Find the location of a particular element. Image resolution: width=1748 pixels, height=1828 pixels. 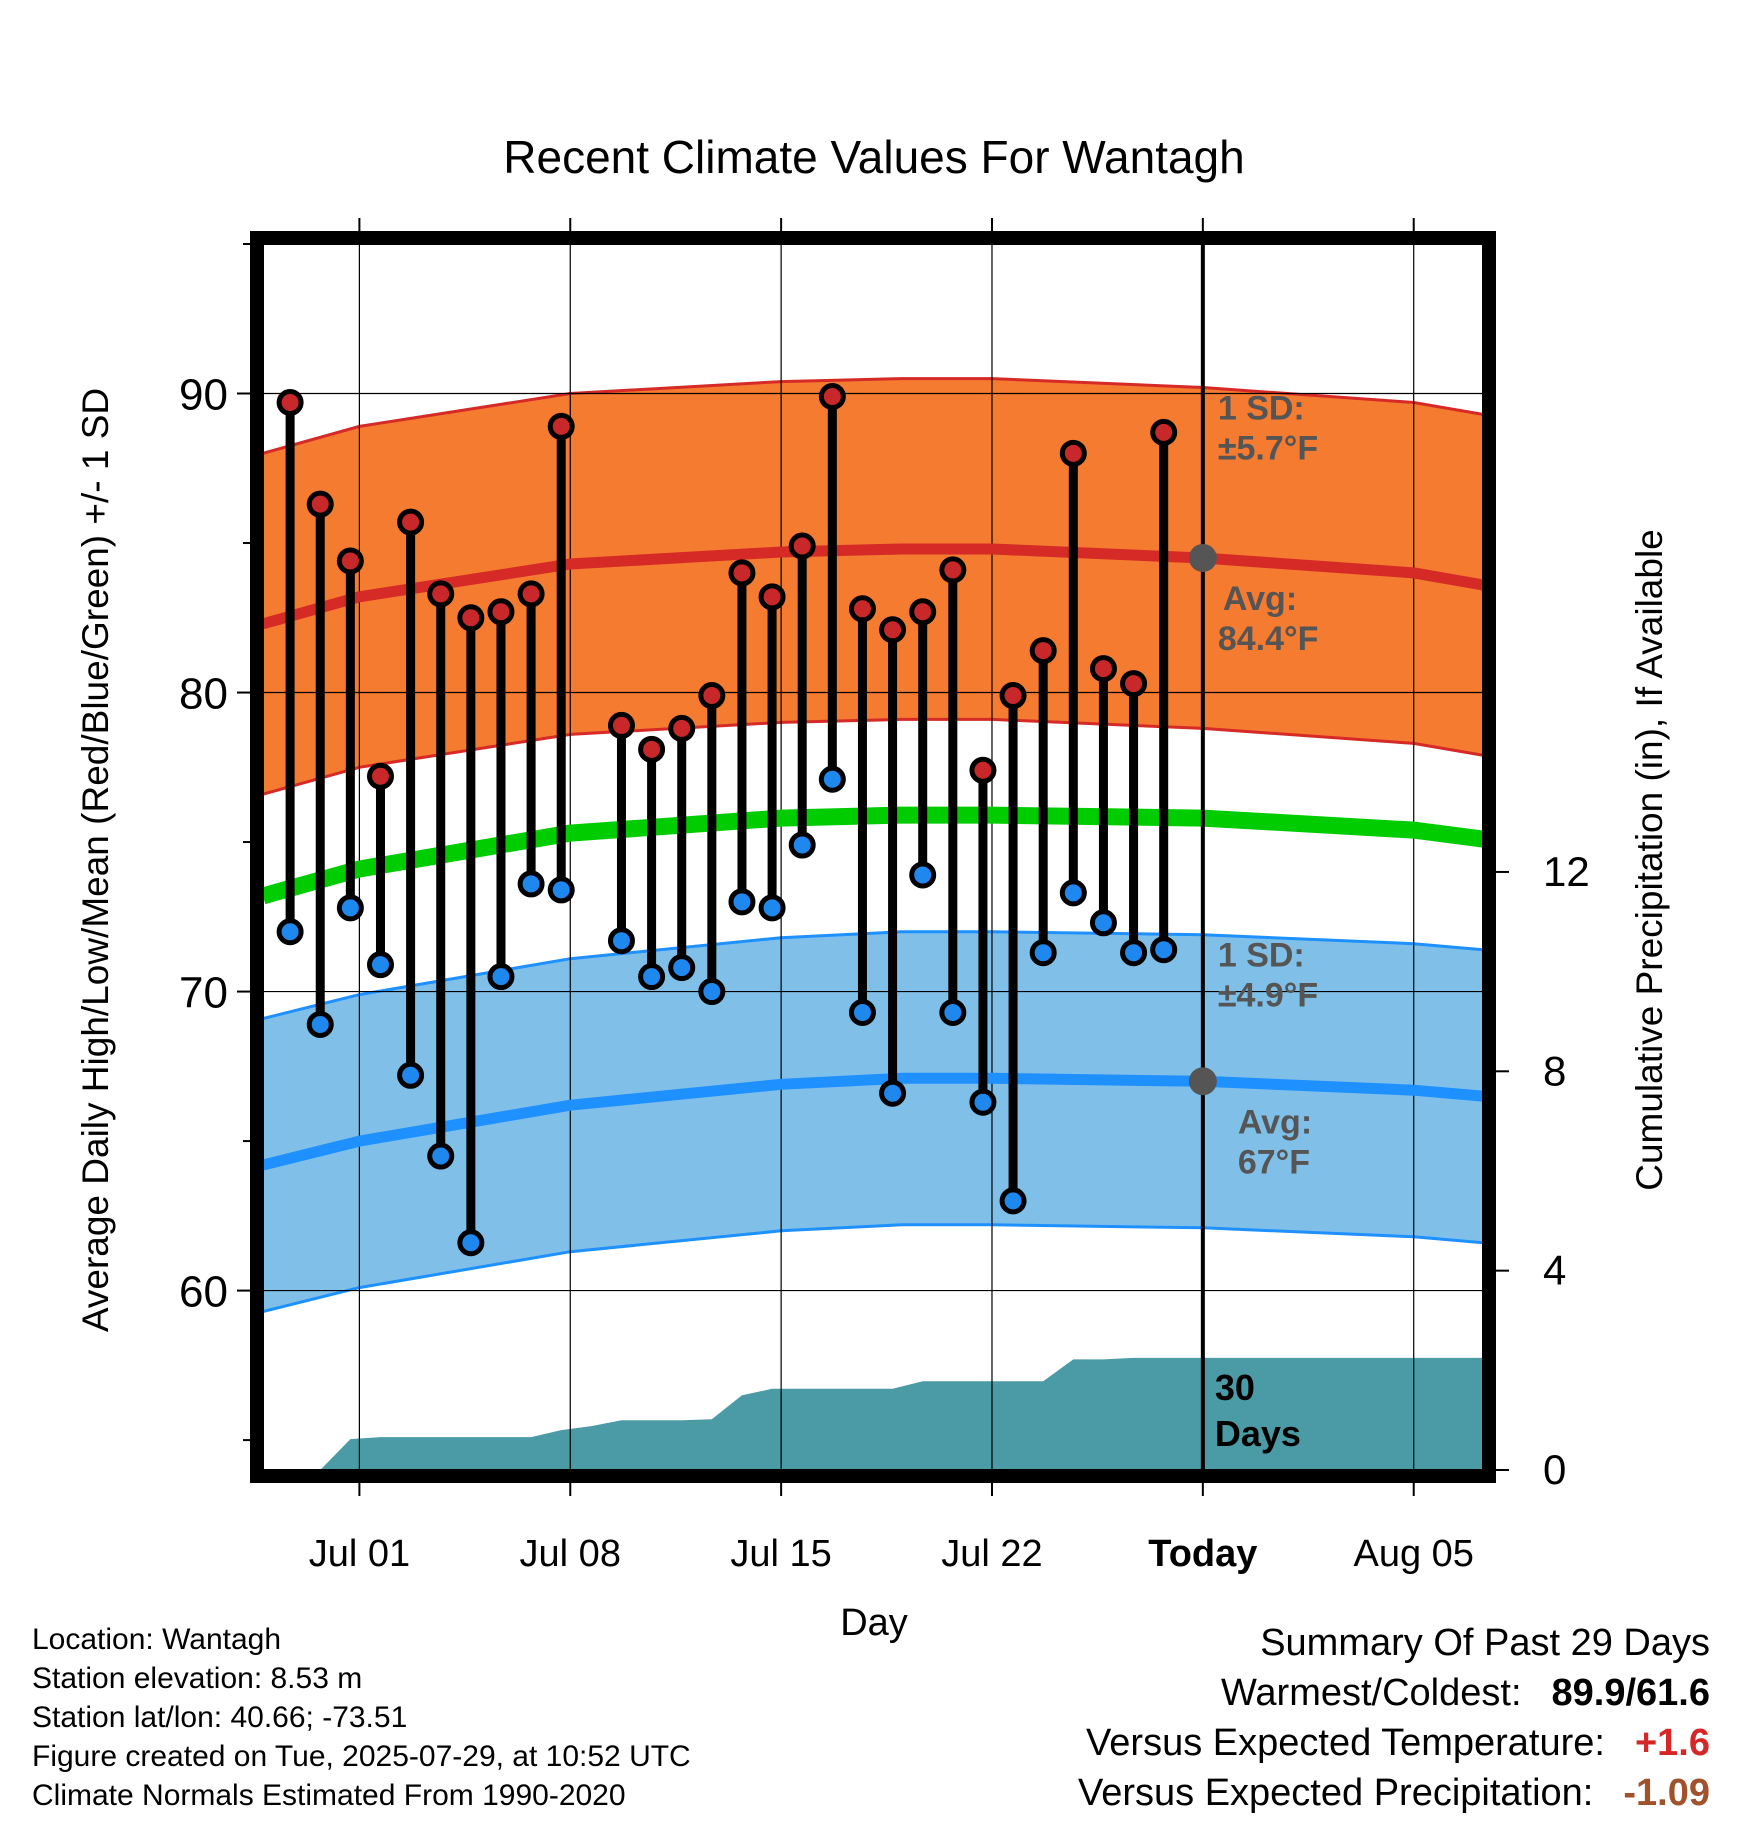

precip-departure-label: Versus Expected Precipitation: is located at coordinates (1335, 1793).